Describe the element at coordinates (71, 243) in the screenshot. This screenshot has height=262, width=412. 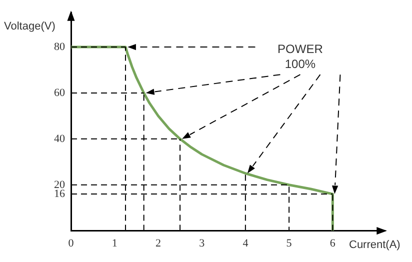
I see `x-tick-label: 0` at that location.